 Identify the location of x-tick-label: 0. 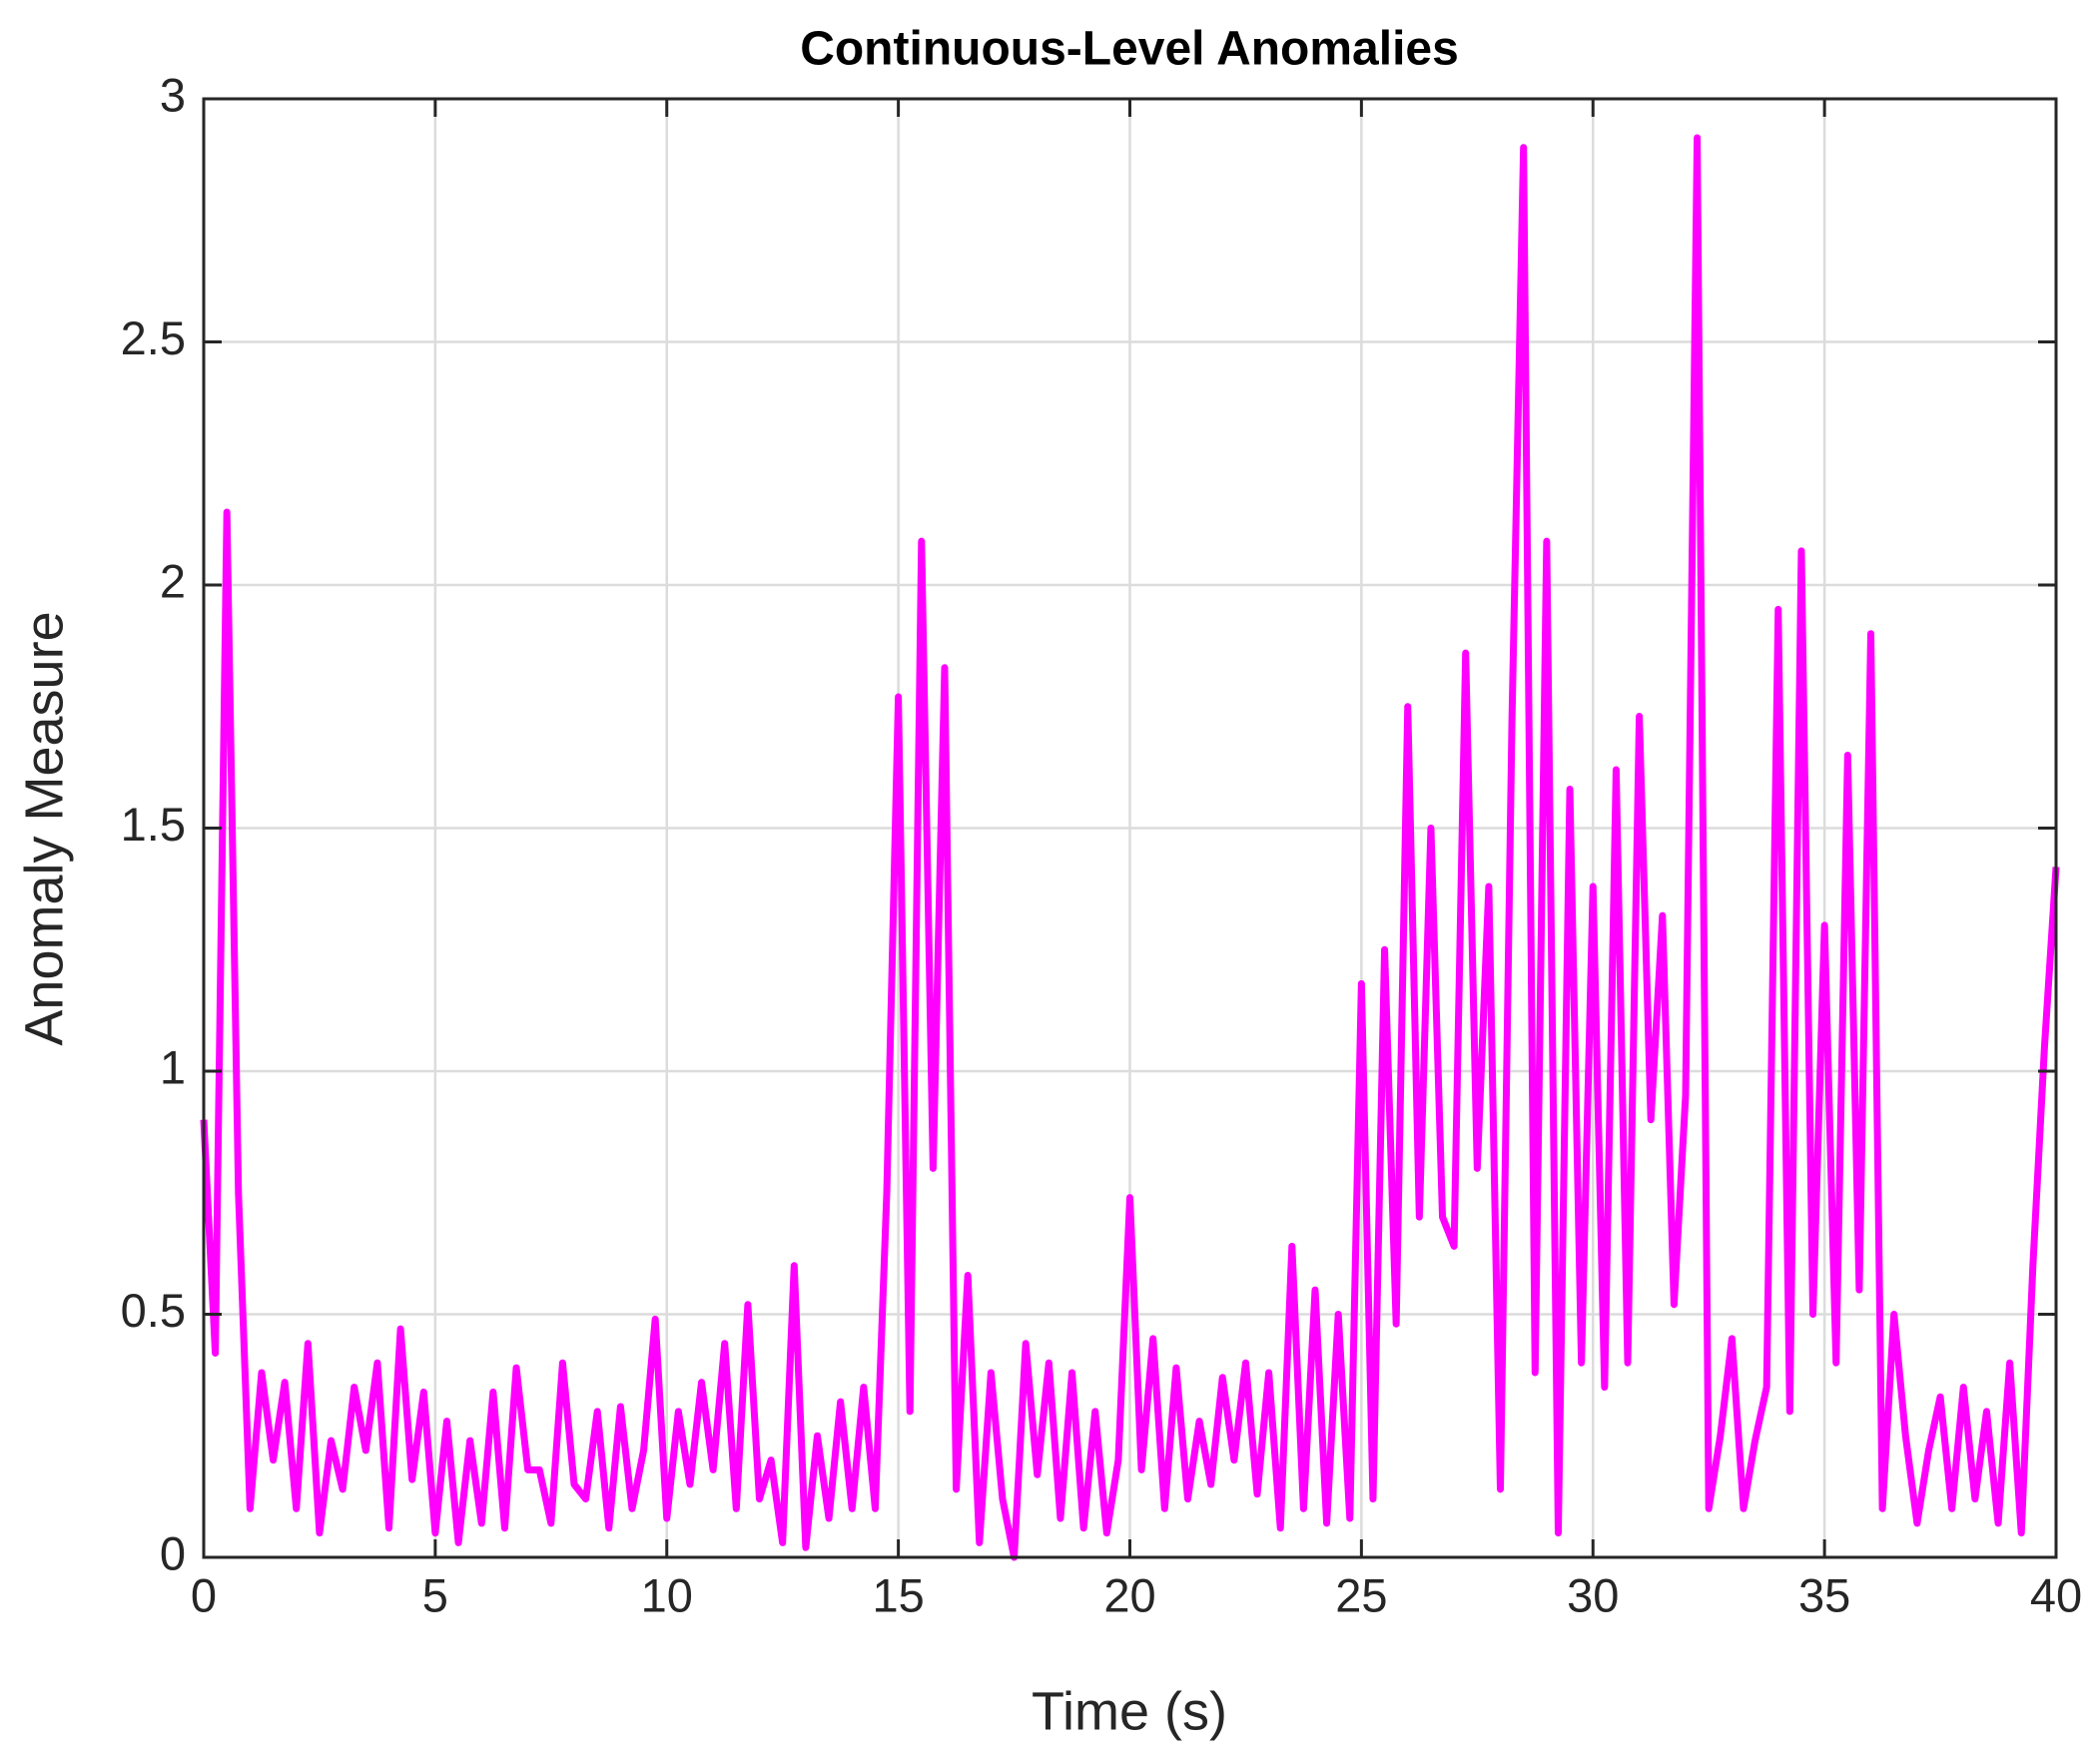
(204, 1594).